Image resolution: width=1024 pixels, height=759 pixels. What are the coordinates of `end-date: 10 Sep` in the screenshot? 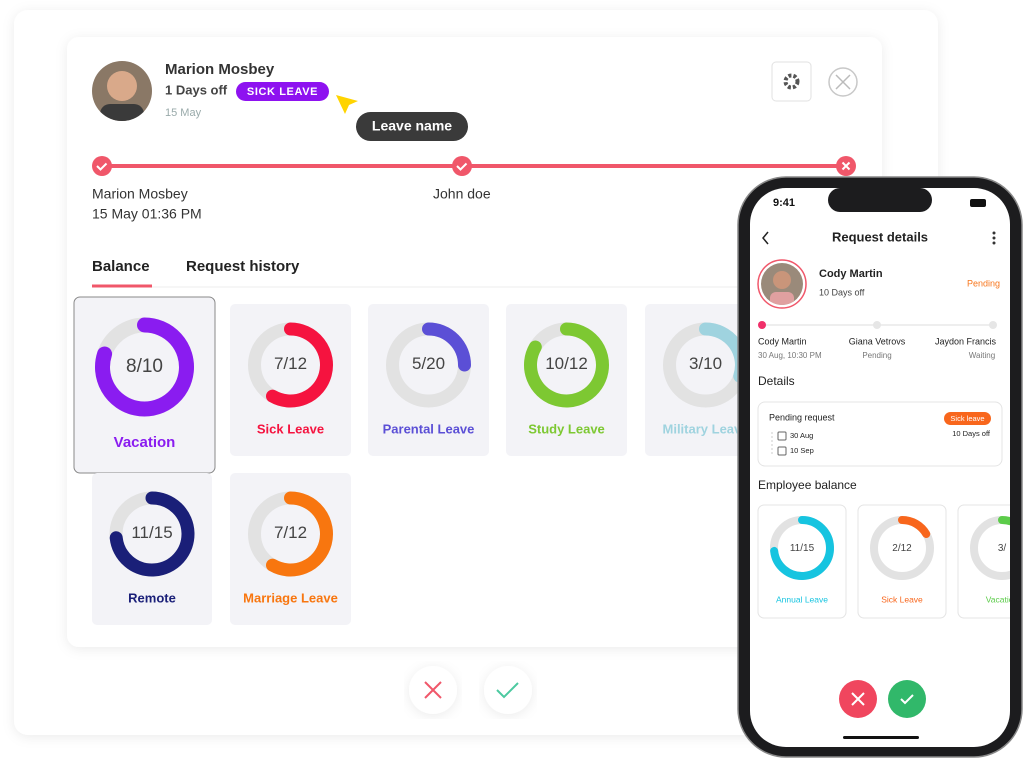 It's located at (802, 450).